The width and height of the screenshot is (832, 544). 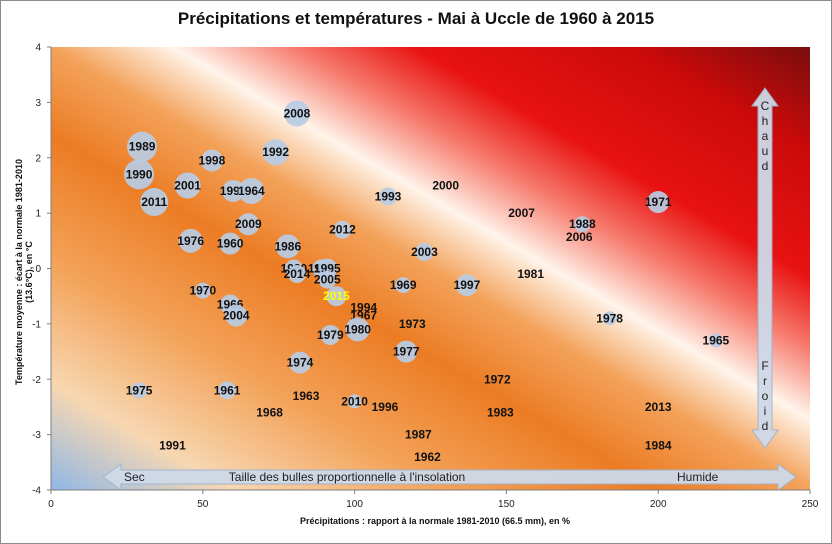 What do you see at coordinates (698, 477) in the screenshot?
I see `wet-label: Humide` at bounding box center [698, 477].